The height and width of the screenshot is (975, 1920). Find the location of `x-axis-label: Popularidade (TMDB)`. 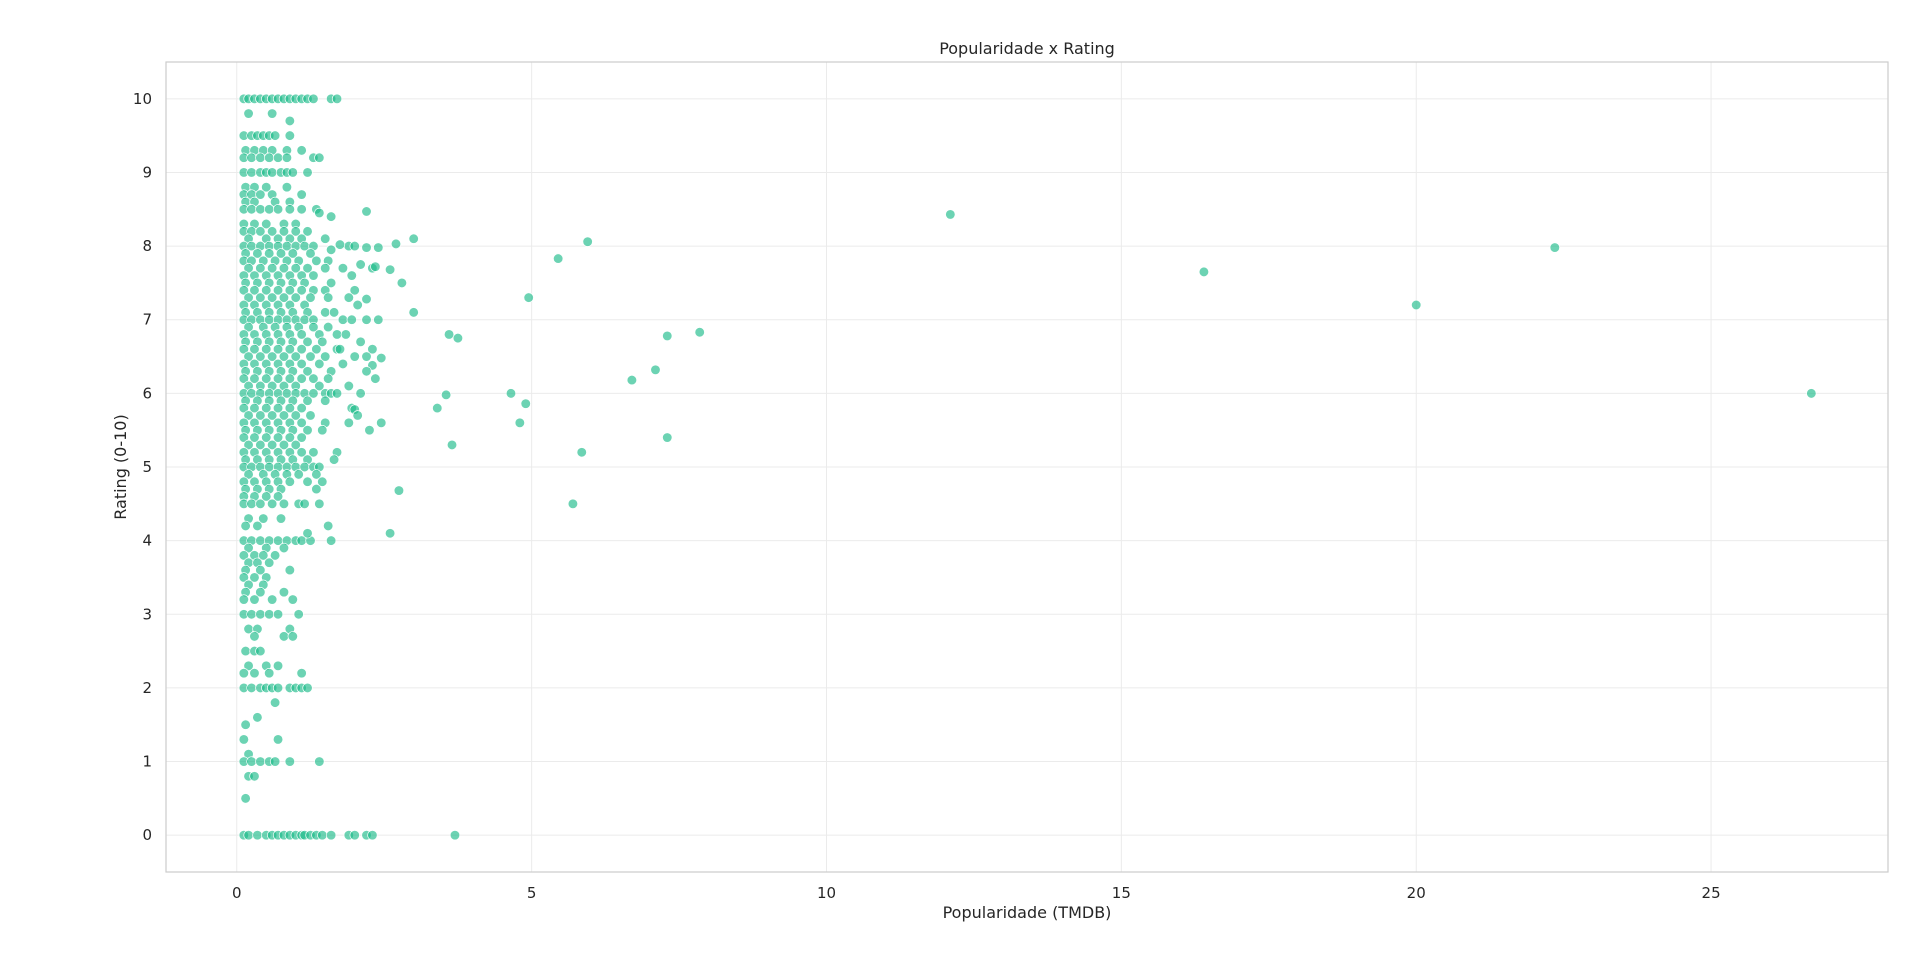

x-axis-label: Popularidade (TMDB) is located at coordinates (1027, 912).